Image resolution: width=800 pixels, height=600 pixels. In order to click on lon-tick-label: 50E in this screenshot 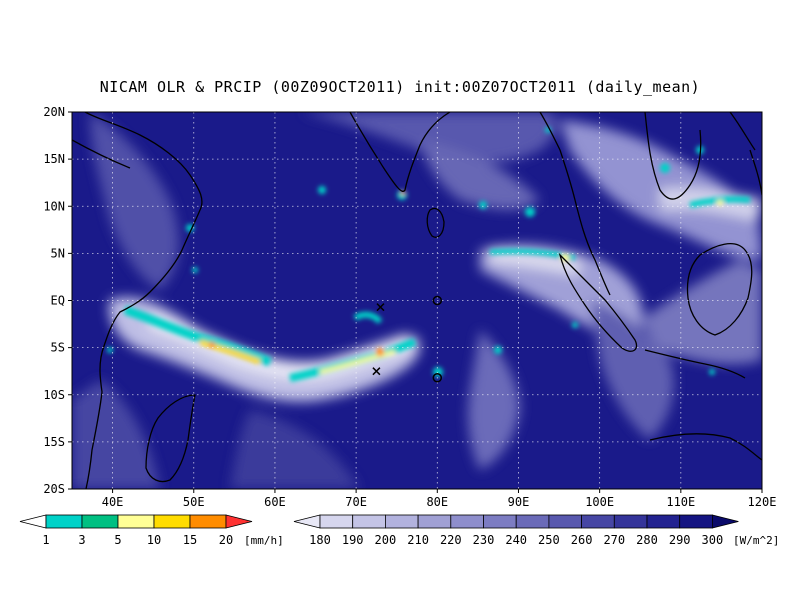, I will do `click(194, 502)`.